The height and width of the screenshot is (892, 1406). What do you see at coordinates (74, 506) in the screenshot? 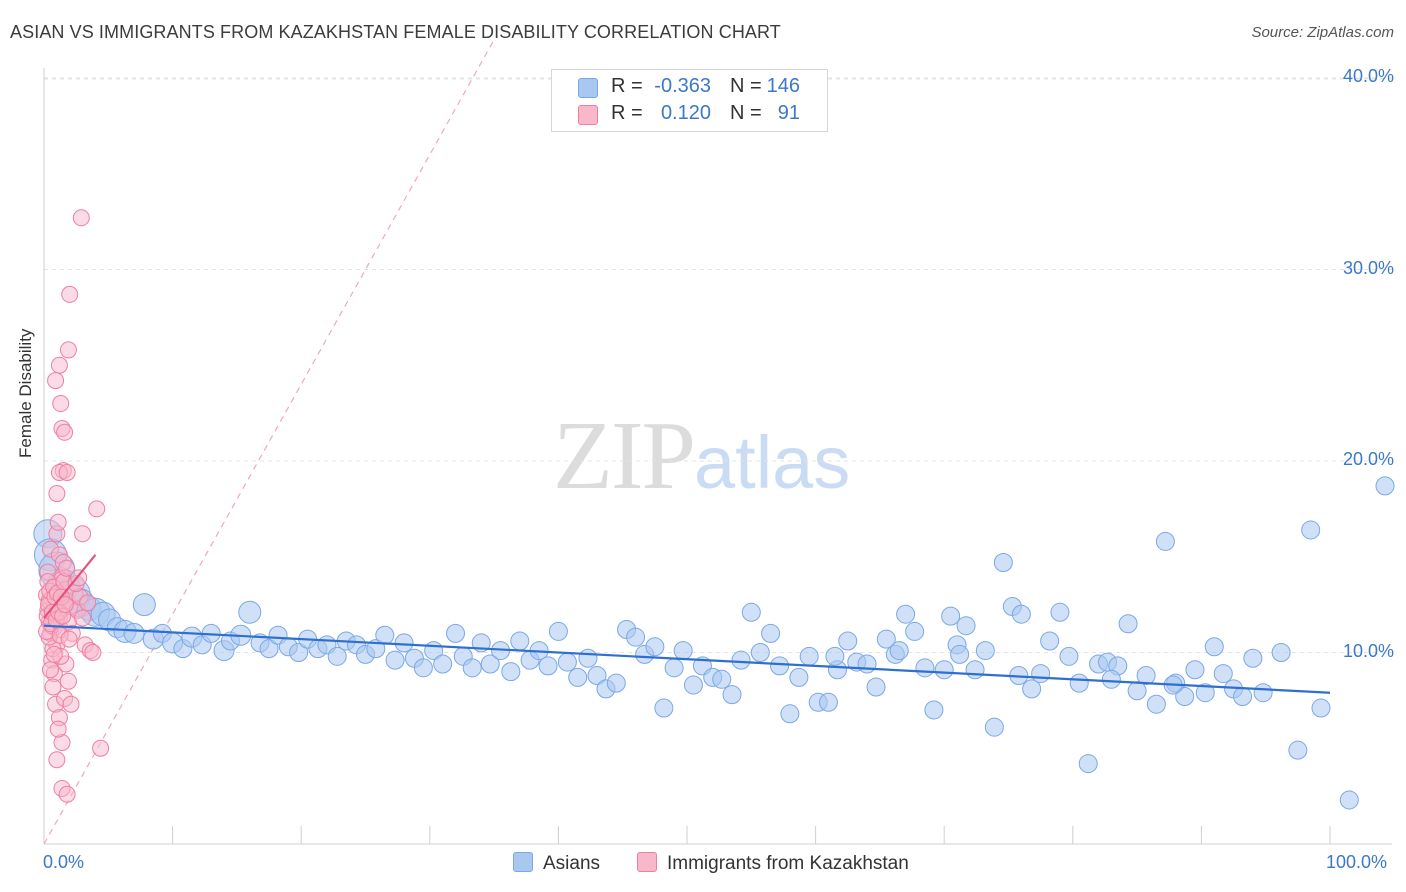
I see `series-kazakhstan` at bounding box center [74, 506].